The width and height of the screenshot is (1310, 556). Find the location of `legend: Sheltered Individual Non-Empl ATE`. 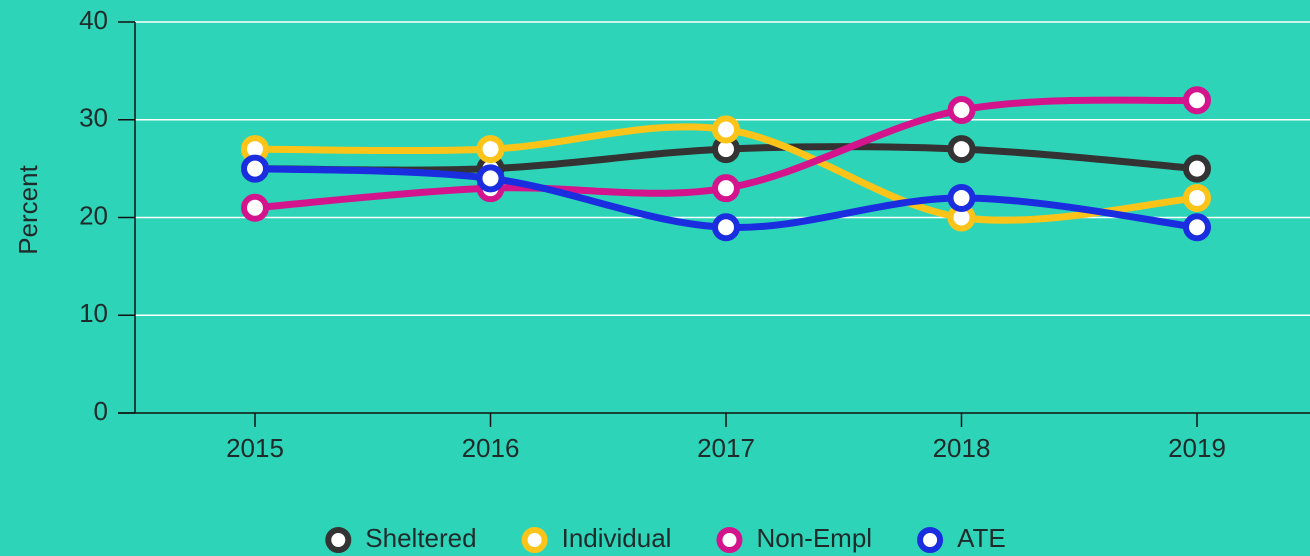

legend: Sheltered Individual Non-Empl ATE is located at coordinates (665, 538).